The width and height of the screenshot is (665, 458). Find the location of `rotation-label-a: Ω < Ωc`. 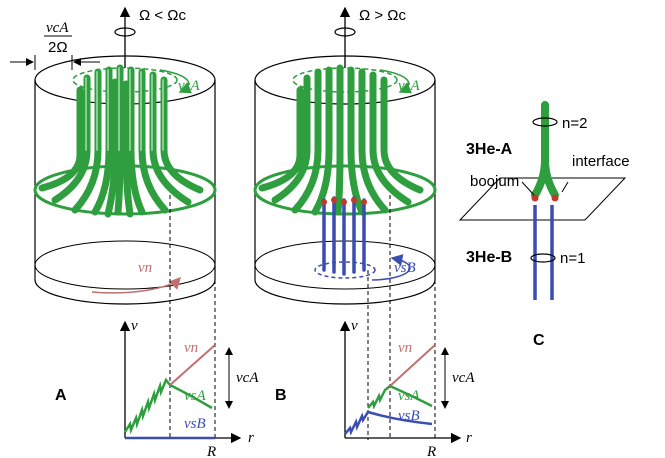

rotation-label-a: Ω < Ωc is located at coordinates (163, 15).